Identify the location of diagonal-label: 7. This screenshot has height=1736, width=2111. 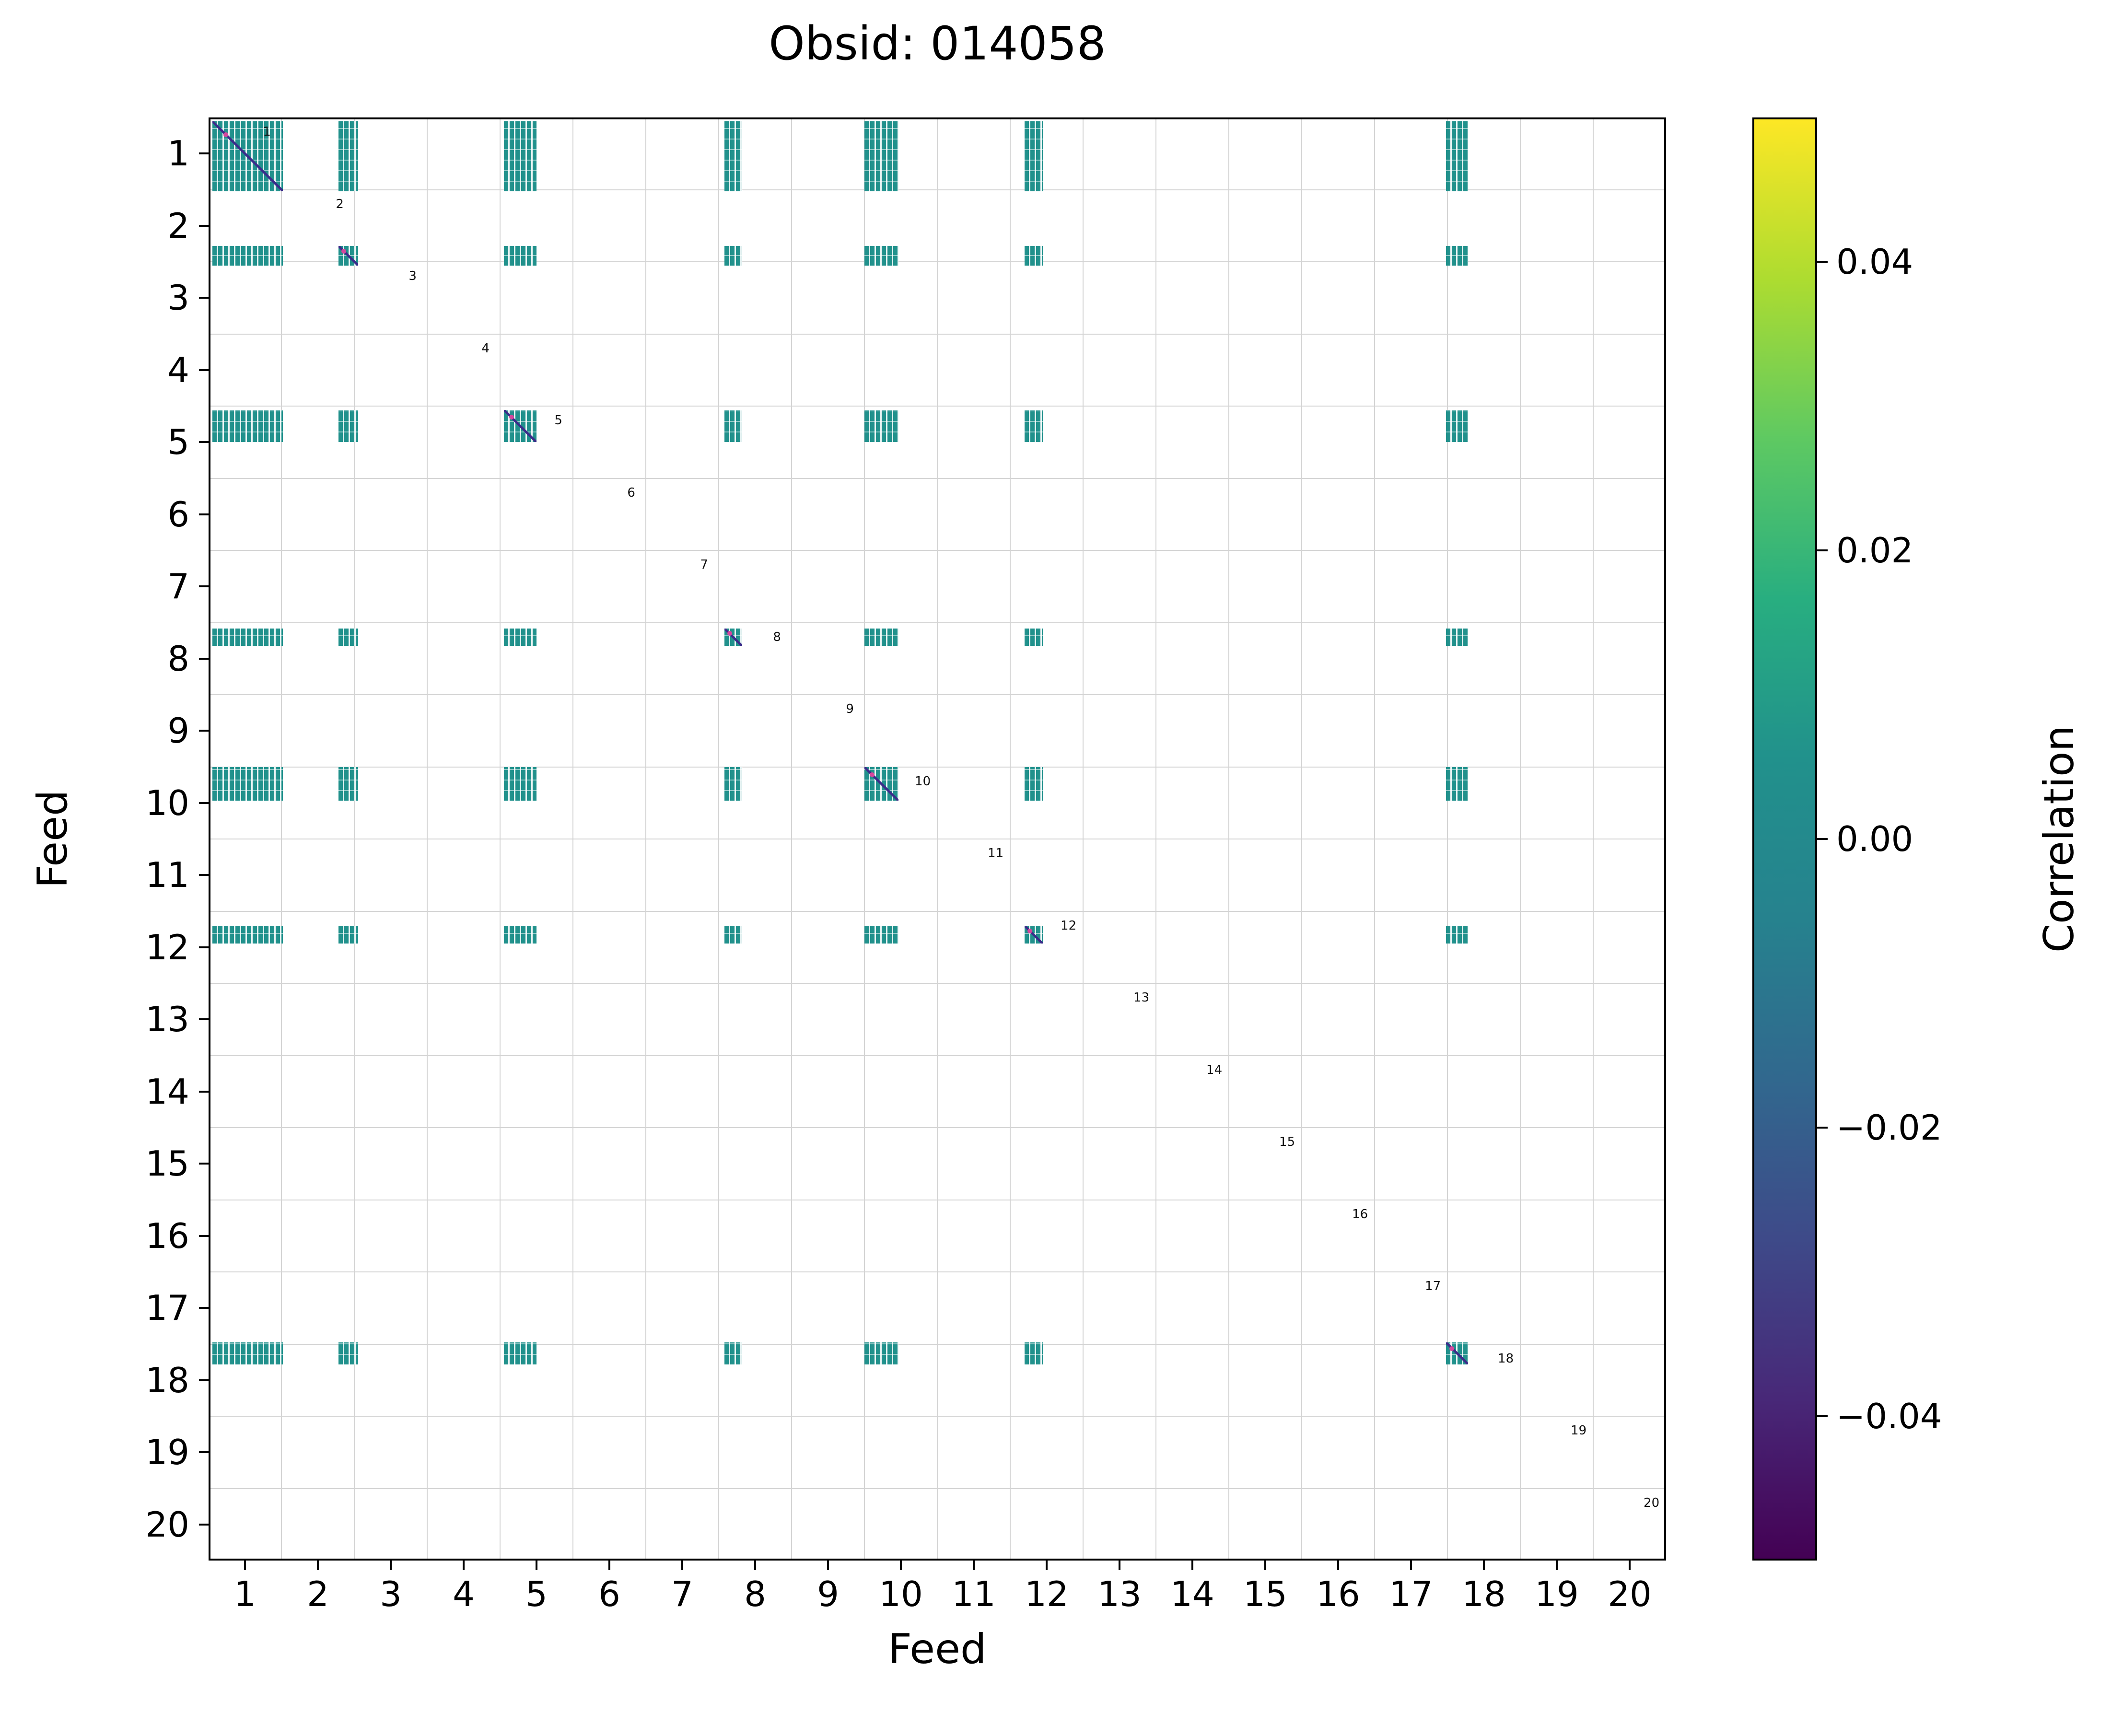
(704, 565).